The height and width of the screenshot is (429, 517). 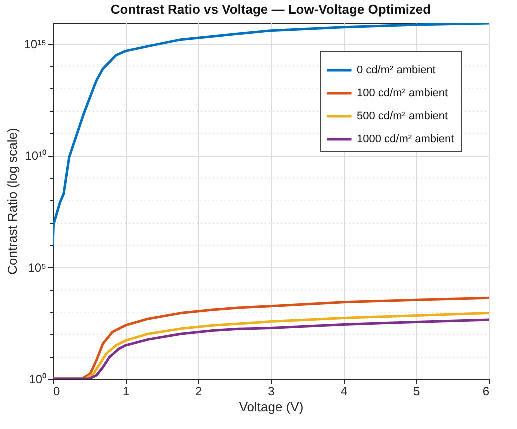 I want to click on legend-label: 0 cd/m² ambient, so click(x=396, y=70).